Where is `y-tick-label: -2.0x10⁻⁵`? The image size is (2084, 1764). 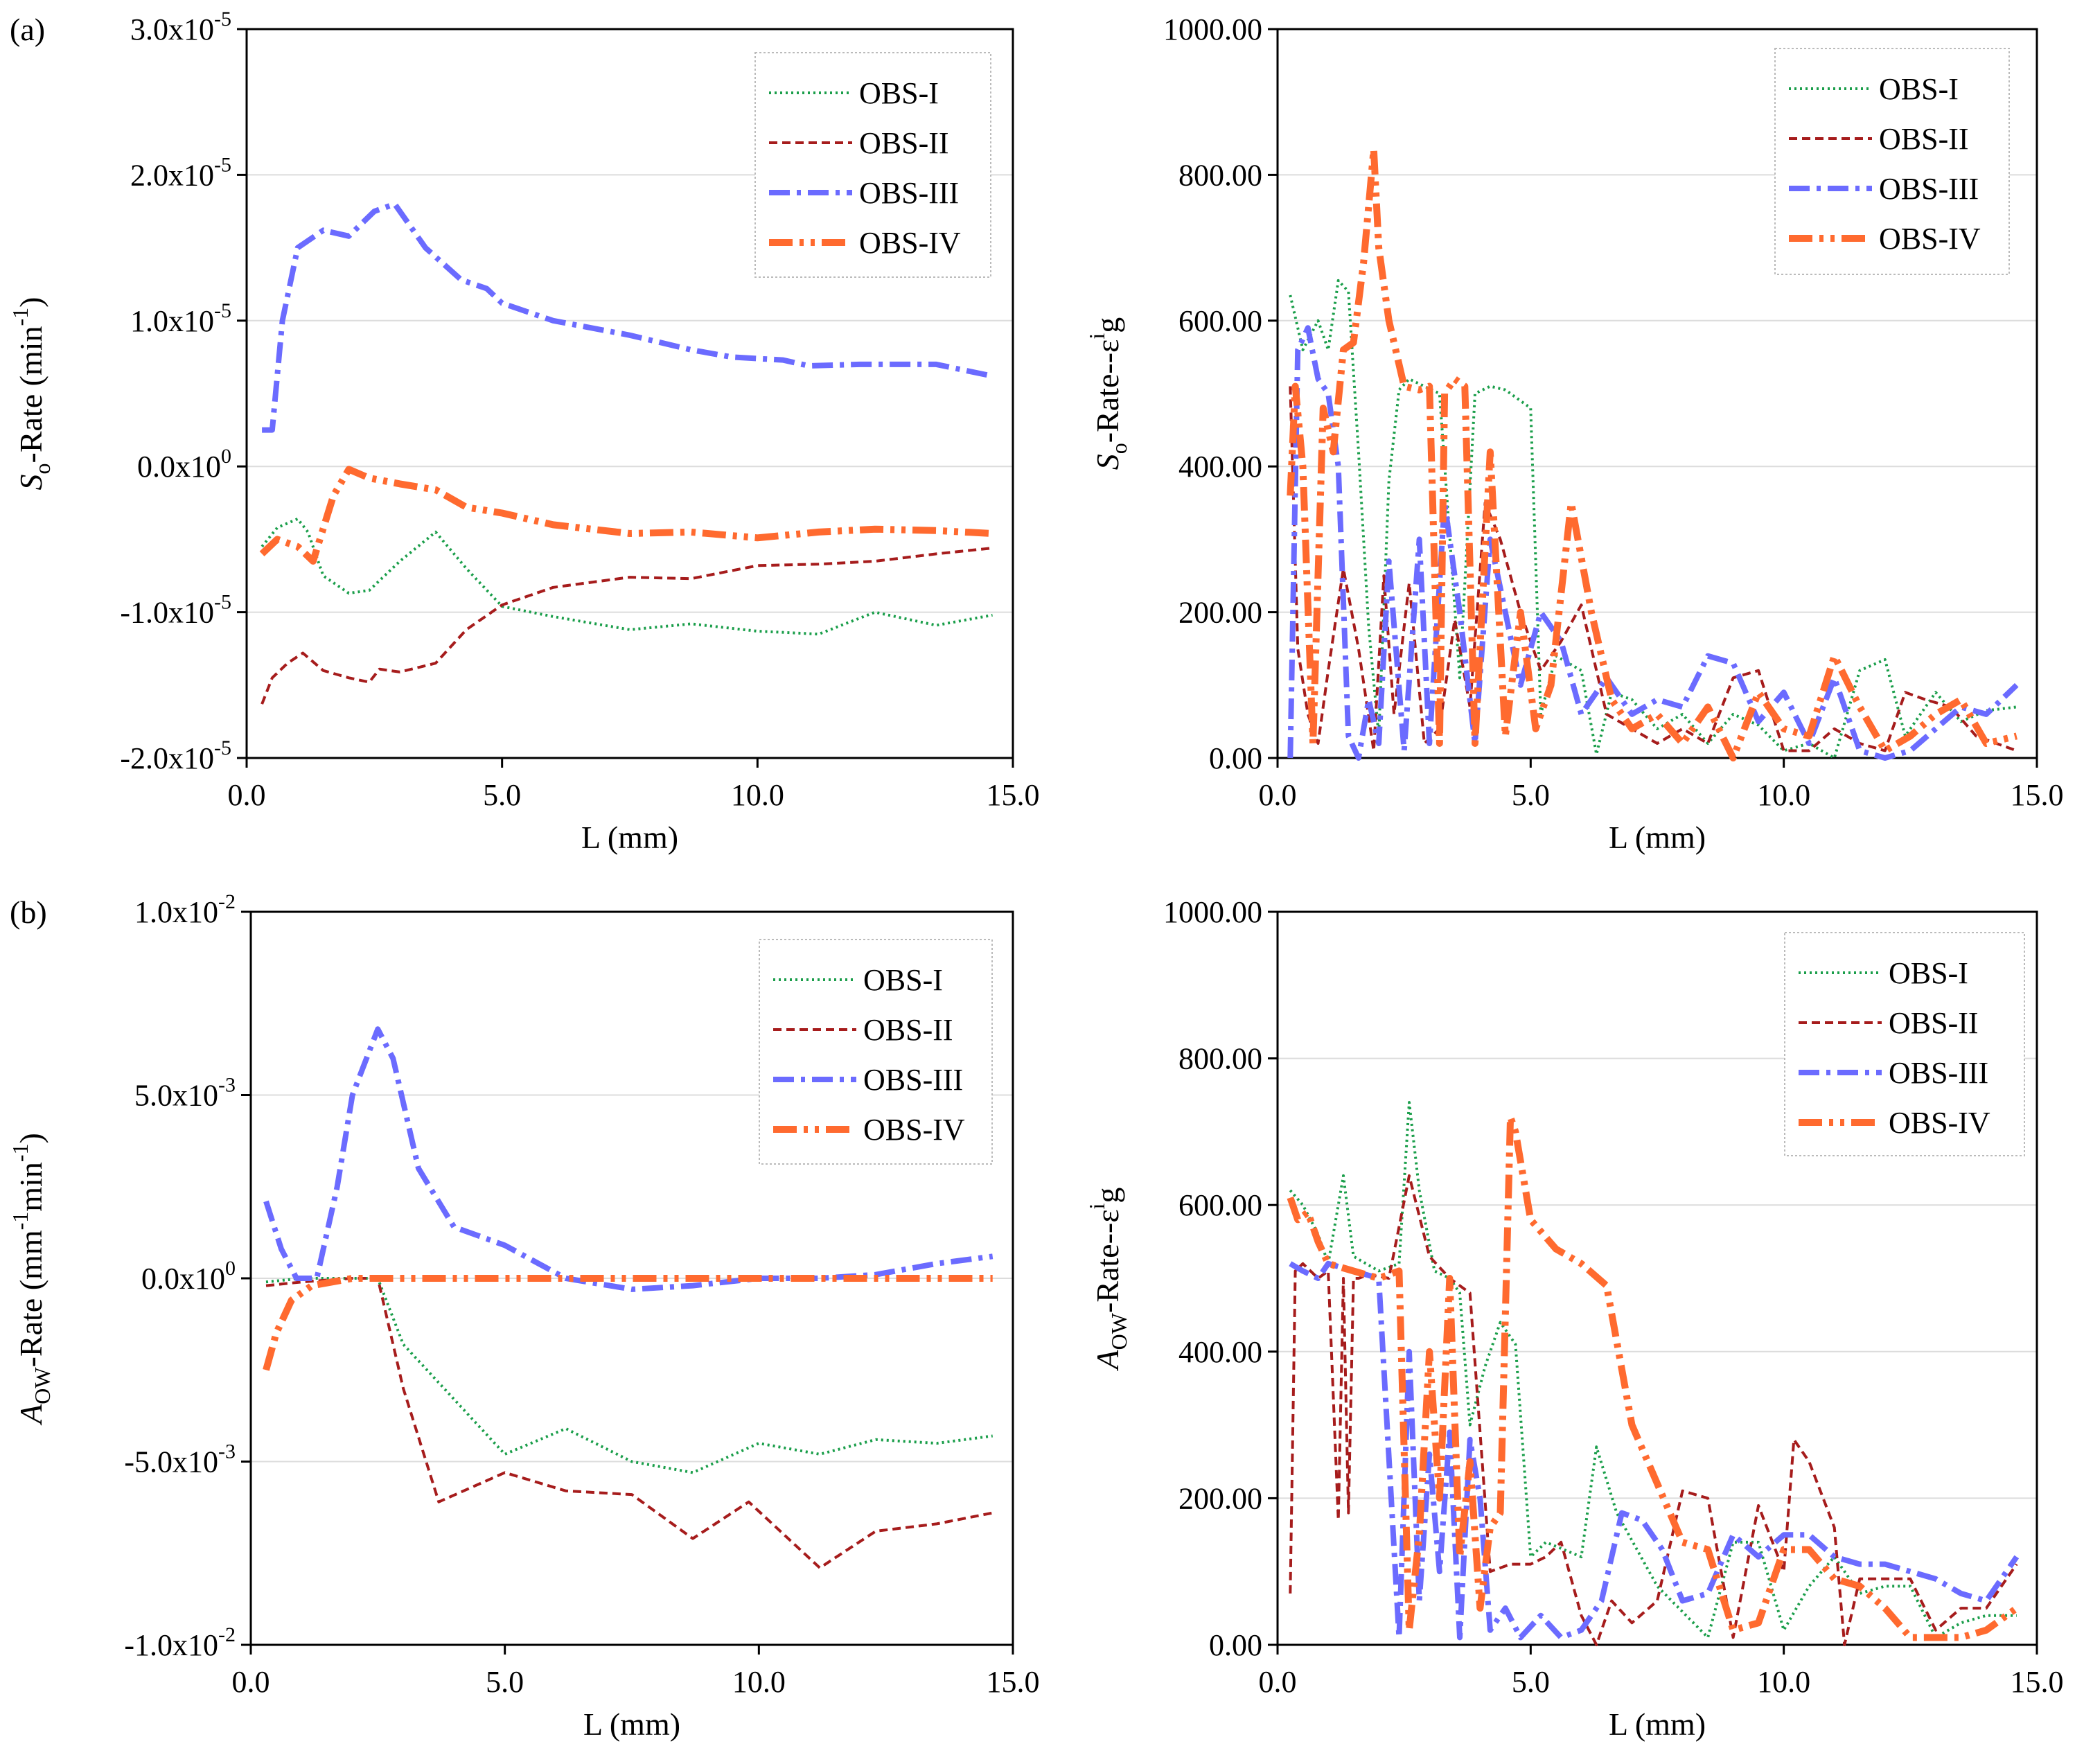 y-tick-label: -2.0x10⁻⁵ is located at coordinates (176, 756).